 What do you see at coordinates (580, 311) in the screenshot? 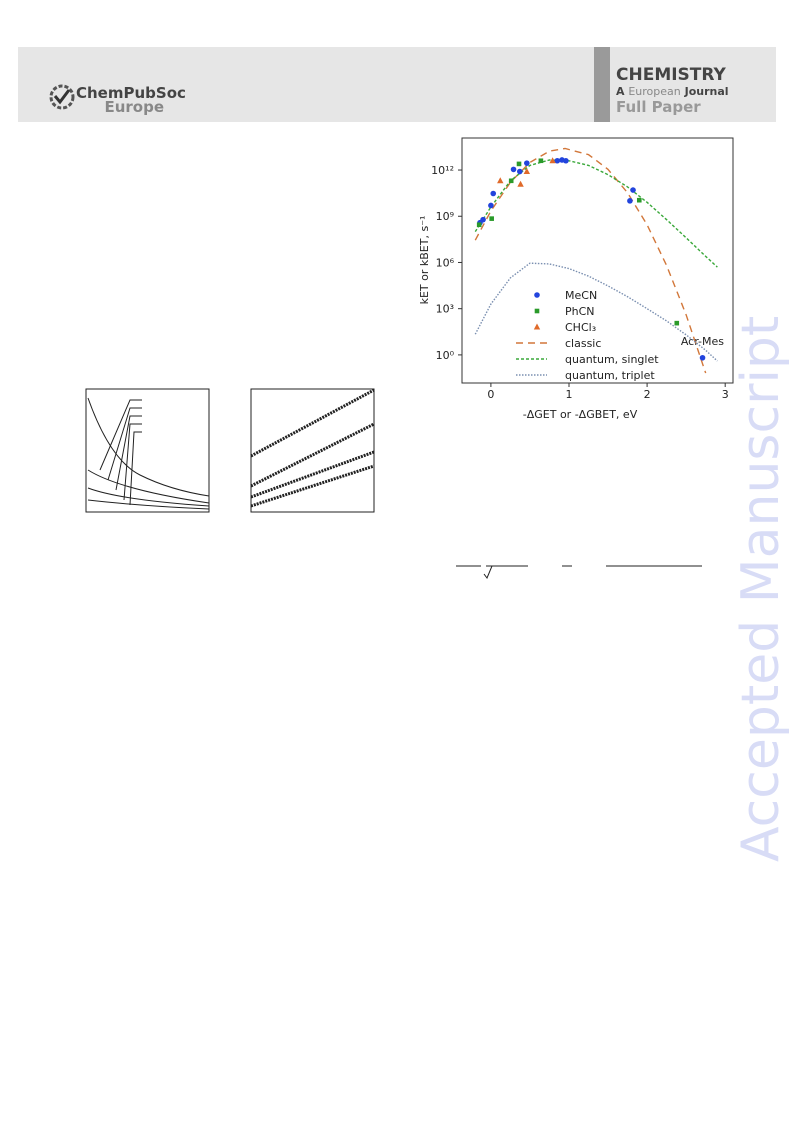
I see `legend-label: PhCN` at bounding box center [580, 311].